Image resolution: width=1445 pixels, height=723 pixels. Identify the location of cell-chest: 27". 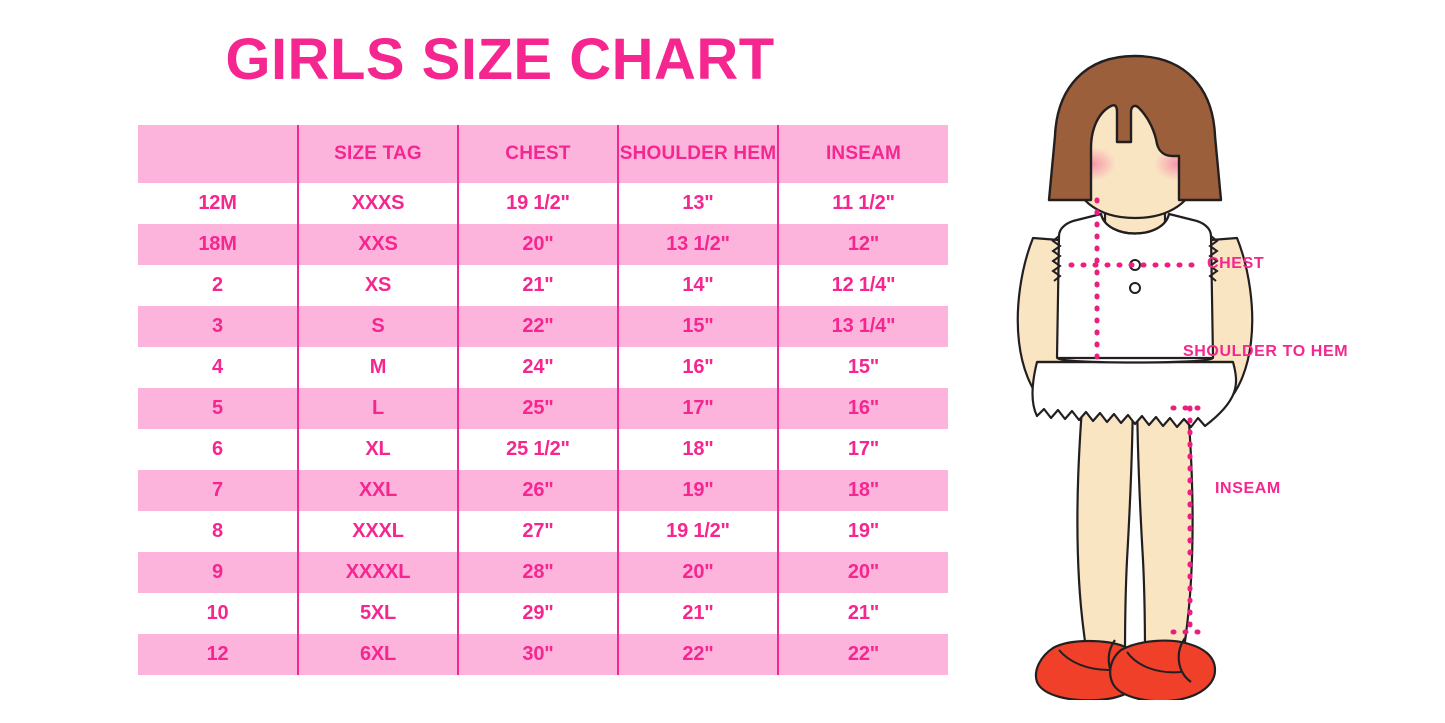
(538, 531).